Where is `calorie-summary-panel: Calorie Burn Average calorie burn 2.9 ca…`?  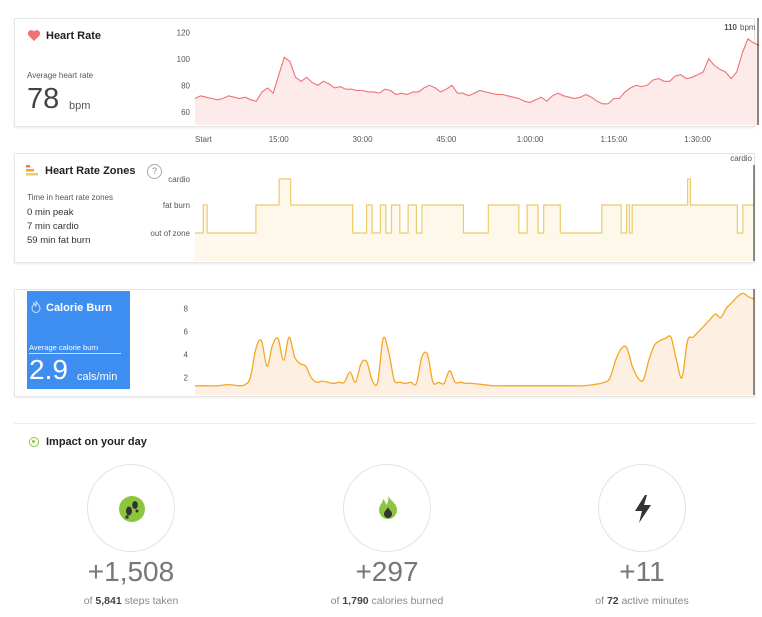
calorie-summary-panel: Calorie Burn Average calorie burn 2.9 ca… is located at coordinates (78, 340).